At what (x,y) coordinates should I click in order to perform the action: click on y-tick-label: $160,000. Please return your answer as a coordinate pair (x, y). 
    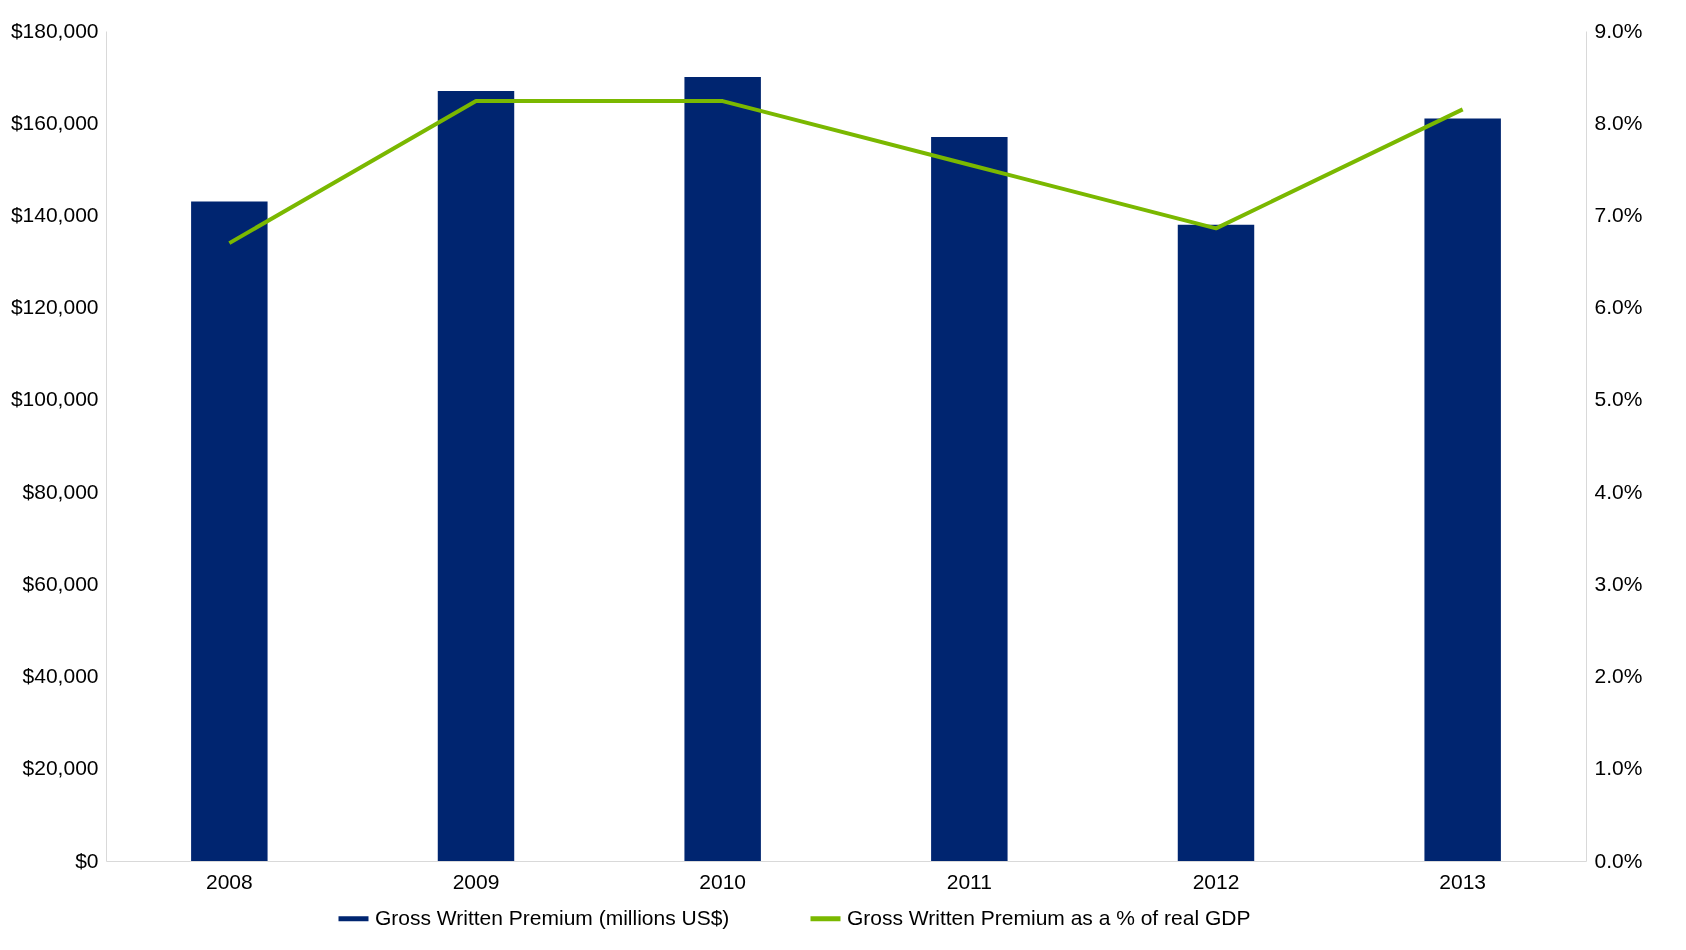
    Looking at the image, I should click on (54, 122).